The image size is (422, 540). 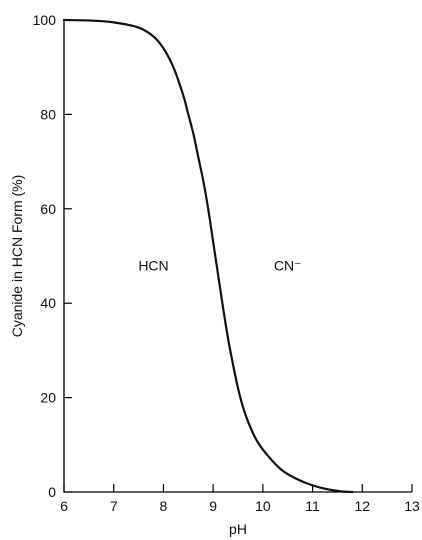 What do you see at coordinates (64, 506) in the screenshot?
I see `x-tick-label: 6` at bounding box center [64, 506].